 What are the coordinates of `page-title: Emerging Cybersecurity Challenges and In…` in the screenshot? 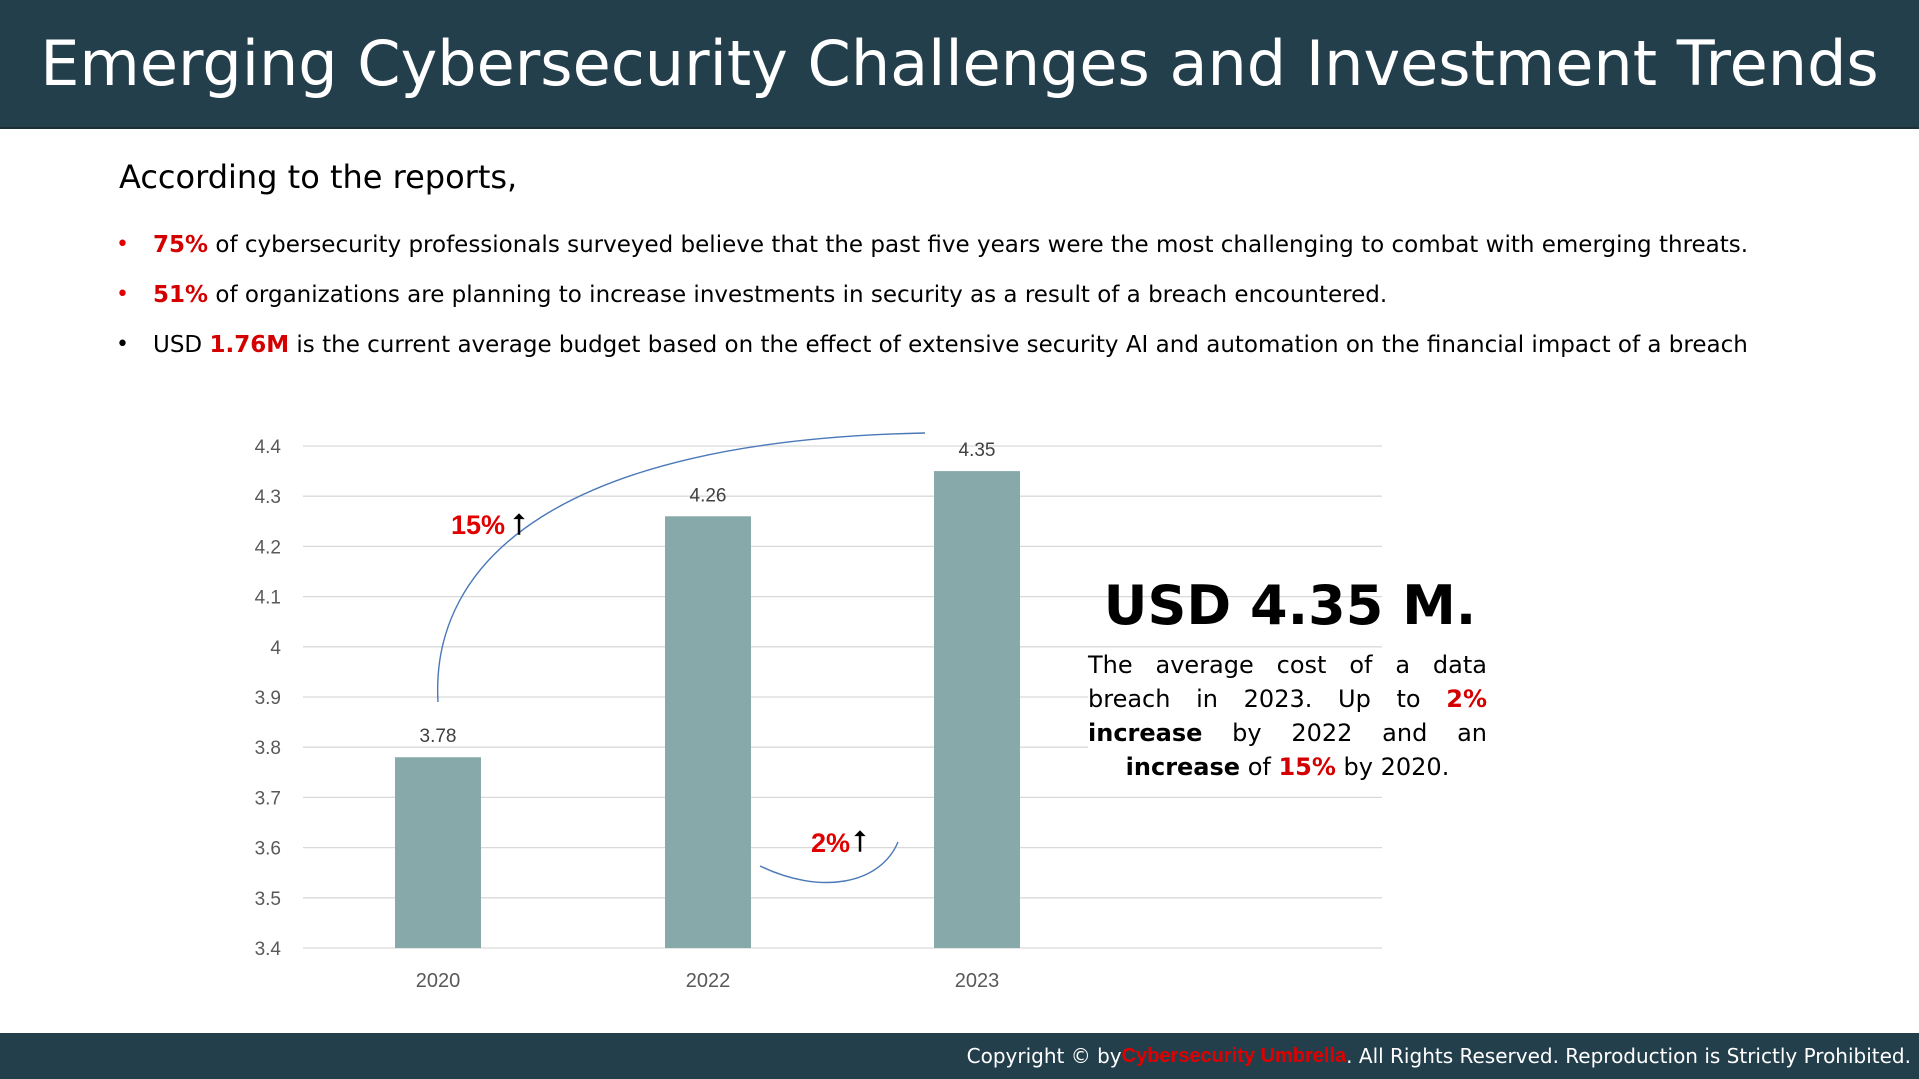 It's located at (959, 63).